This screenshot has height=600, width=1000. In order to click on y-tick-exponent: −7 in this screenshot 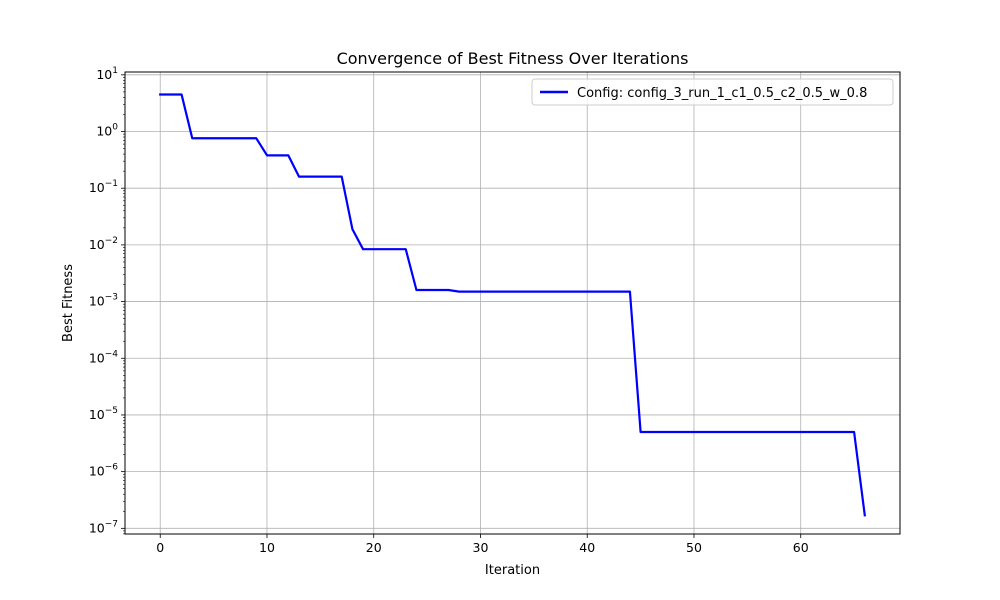, I will do `click(111, 524)`.